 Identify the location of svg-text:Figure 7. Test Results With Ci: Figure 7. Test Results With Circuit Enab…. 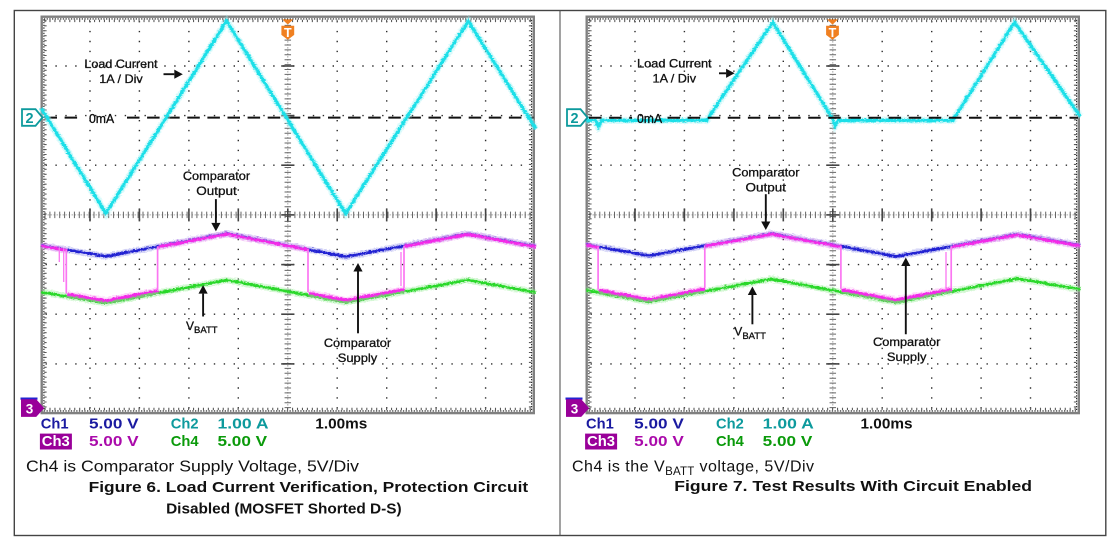
(853, 486).